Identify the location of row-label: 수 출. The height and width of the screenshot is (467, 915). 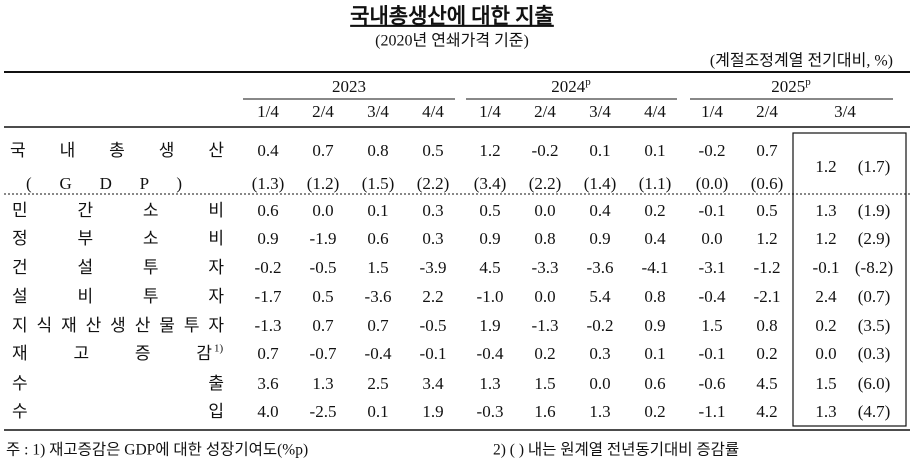
(118, 383).